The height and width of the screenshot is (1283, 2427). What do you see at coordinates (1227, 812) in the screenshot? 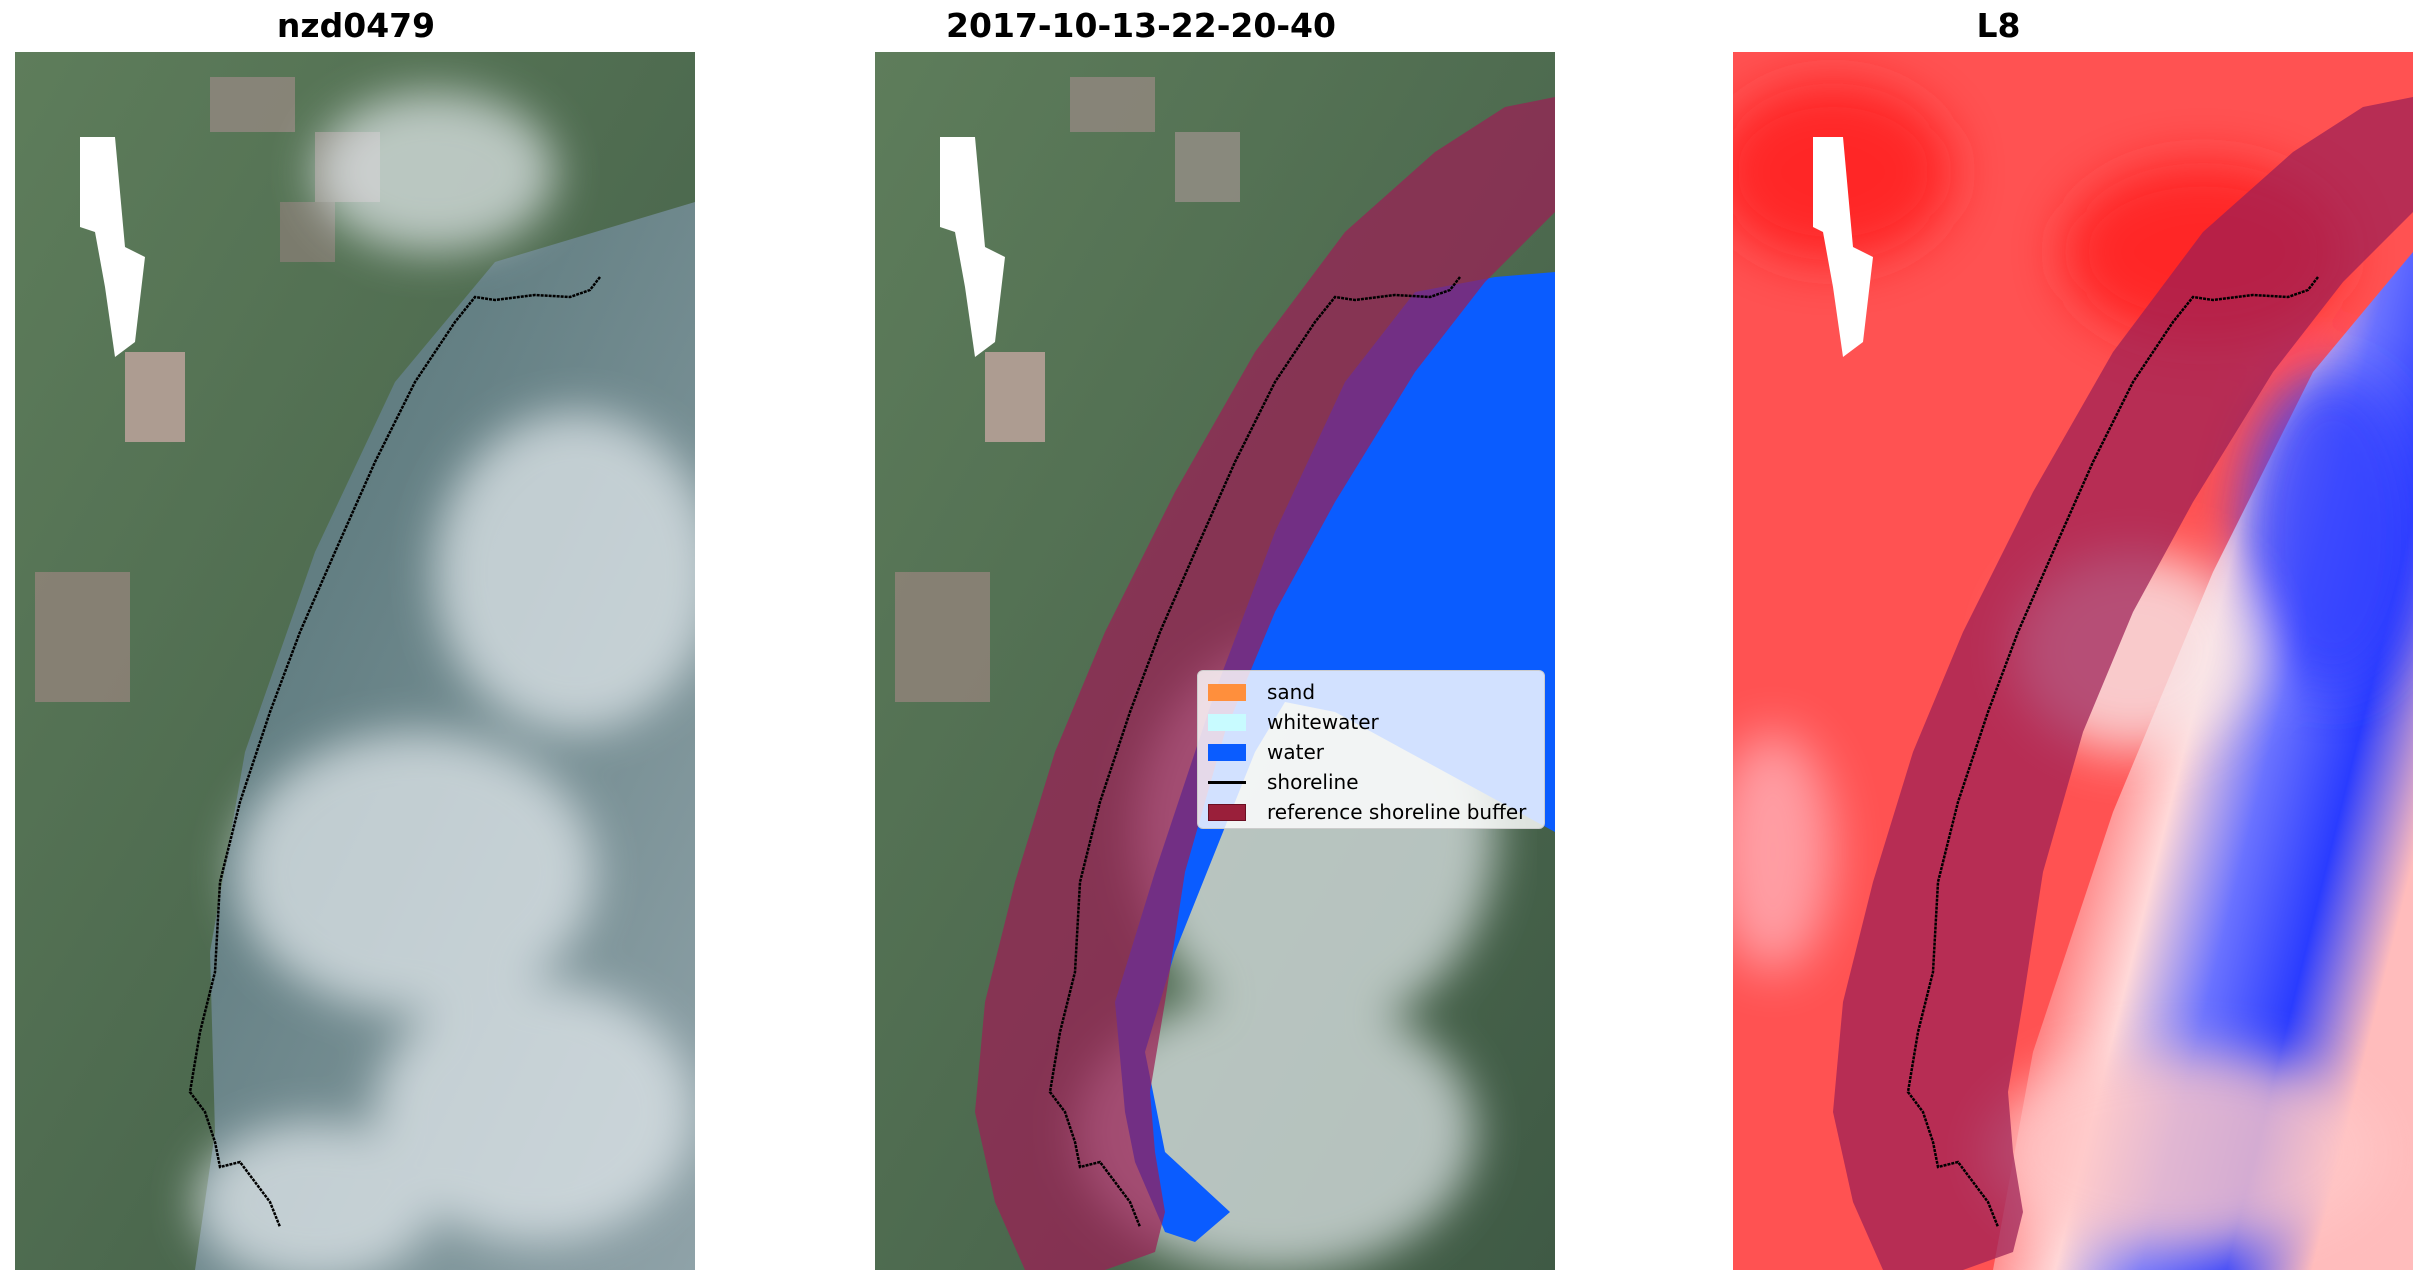
I see `buffer-swatch` at bounding box center [1227, 812].